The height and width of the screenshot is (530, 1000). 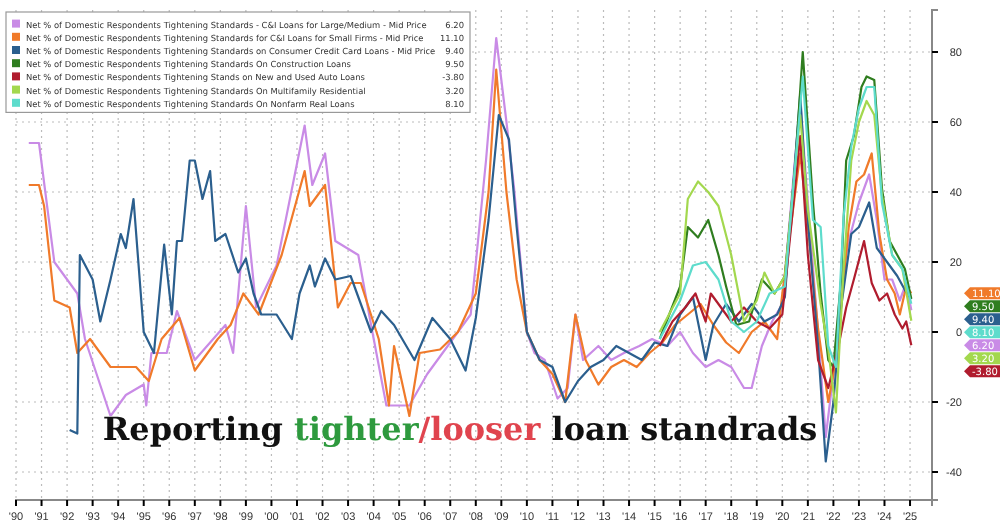 I want to click on annotation: Reporting tighter/looser loan standrads, so click(x=460, y=429).